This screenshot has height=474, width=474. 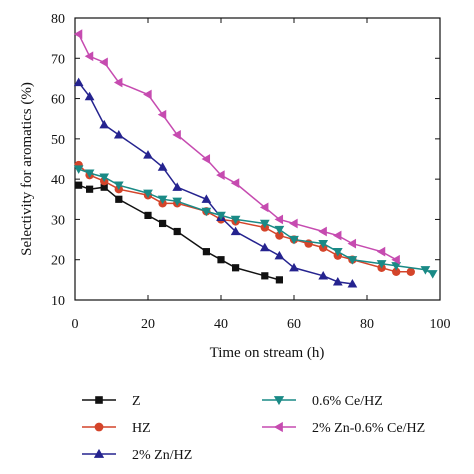 What do you see at coordinates (221, 324) in the screenshot?
I see `x-tick-label: 40` at bounding box center [221, 324].